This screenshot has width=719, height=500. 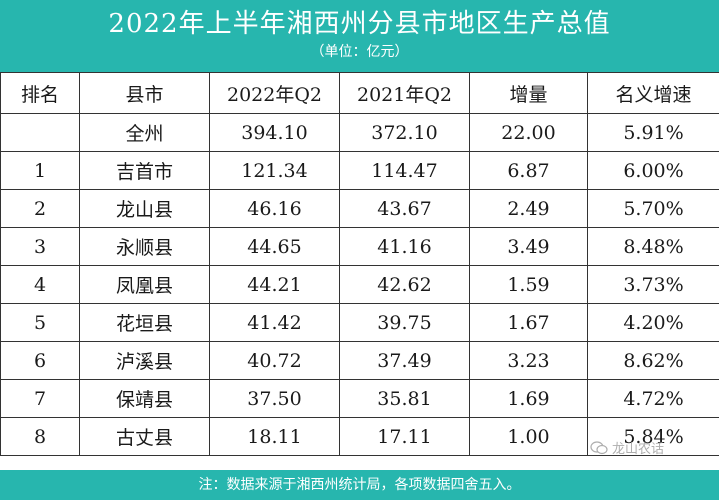 I want to click on cell-increment: 22.00, so click(x=528, y=132).